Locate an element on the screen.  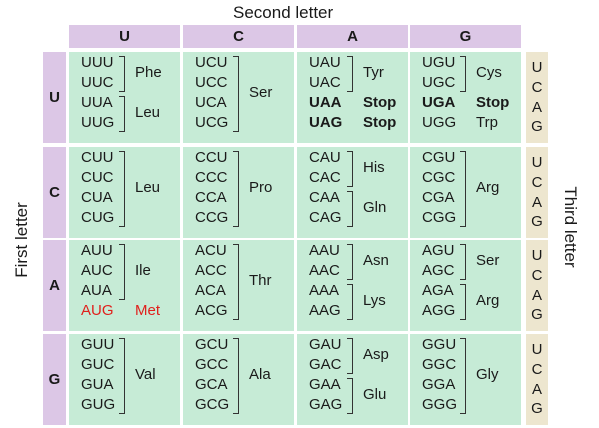
codon-UCC: UCC is located at coordinates (211, 82).